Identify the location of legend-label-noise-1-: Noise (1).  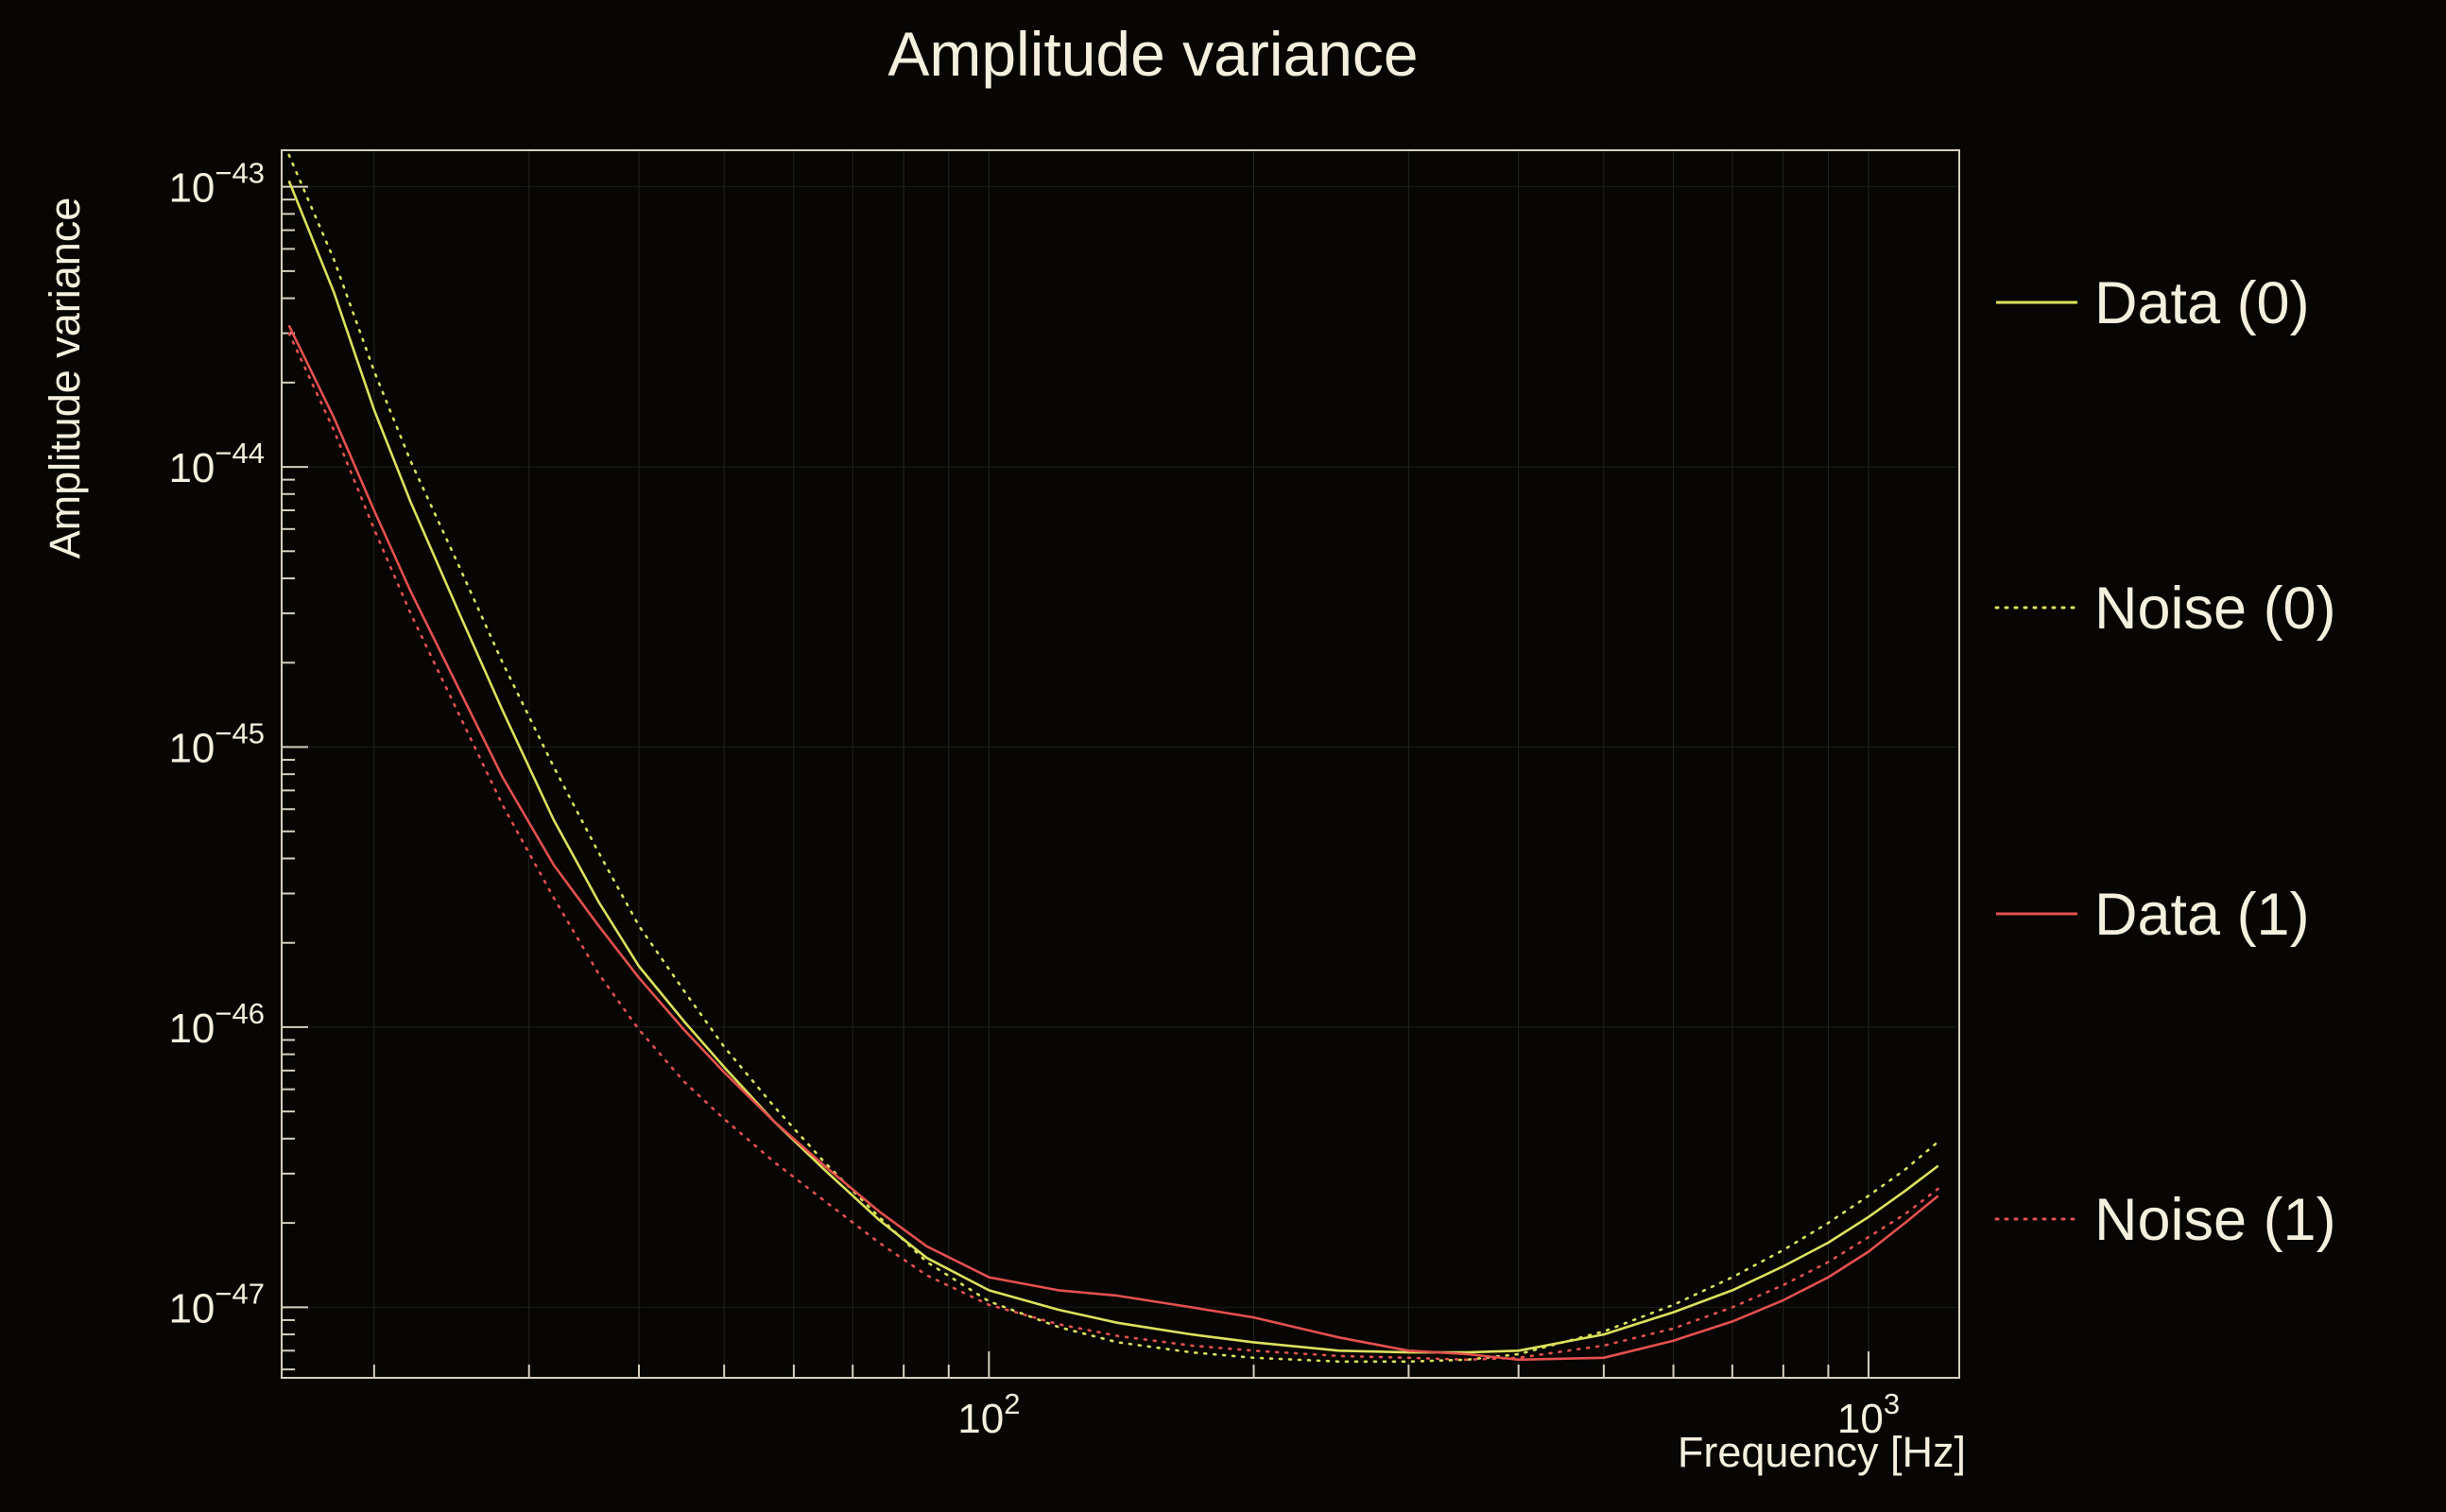
(2215, 1220).